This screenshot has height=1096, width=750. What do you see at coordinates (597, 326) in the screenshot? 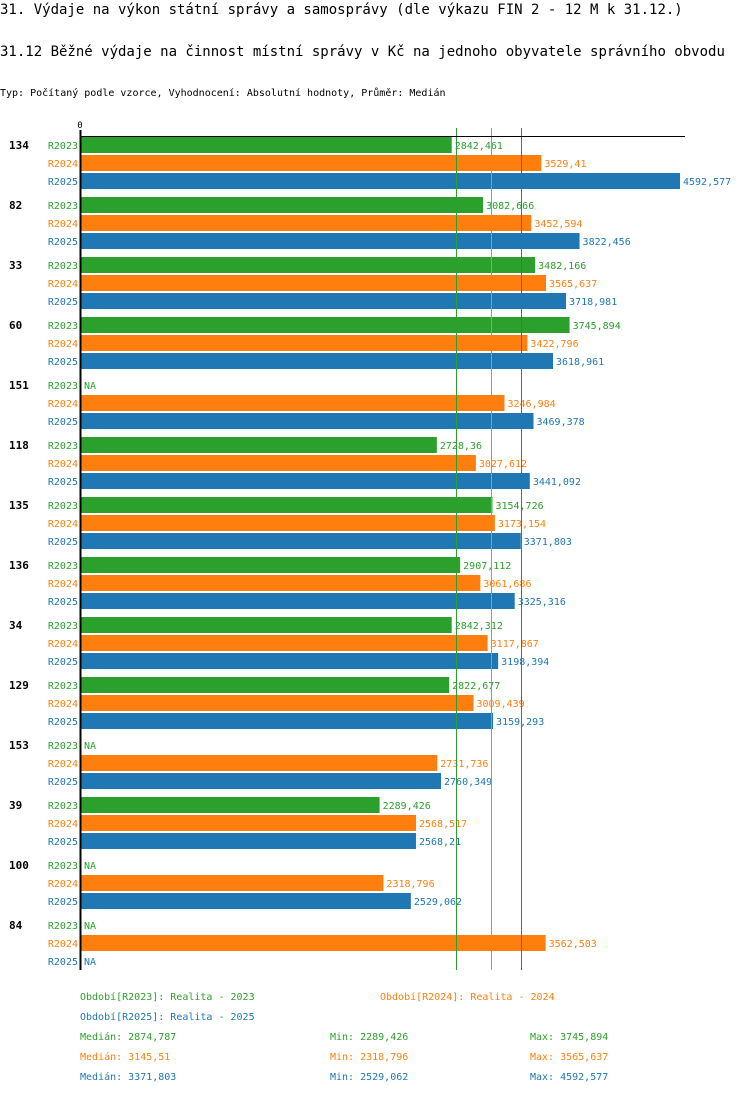
I see `data-label: 3745,894` at bounding box center [597, 326].